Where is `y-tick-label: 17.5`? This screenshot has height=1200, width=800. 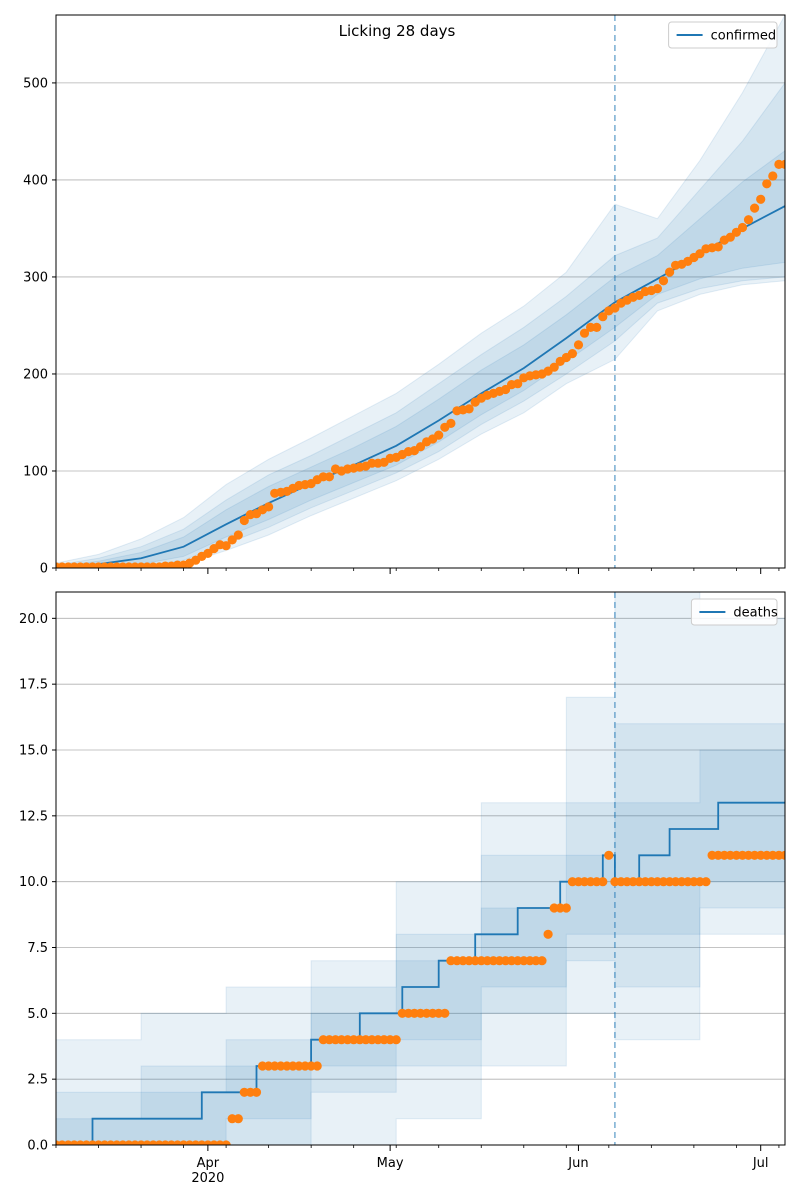 y-tick-label: 17.5 is located at coordinates (33, 685).